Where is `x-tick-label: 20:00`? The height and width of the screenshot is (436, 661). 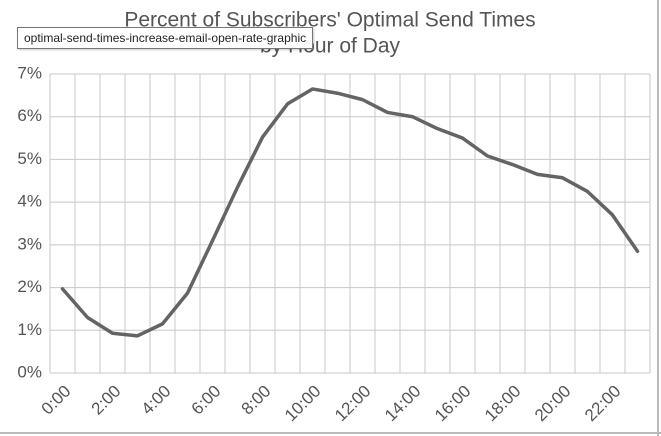 x-tick-label: 20:00 is located at coordinates (553, 404).